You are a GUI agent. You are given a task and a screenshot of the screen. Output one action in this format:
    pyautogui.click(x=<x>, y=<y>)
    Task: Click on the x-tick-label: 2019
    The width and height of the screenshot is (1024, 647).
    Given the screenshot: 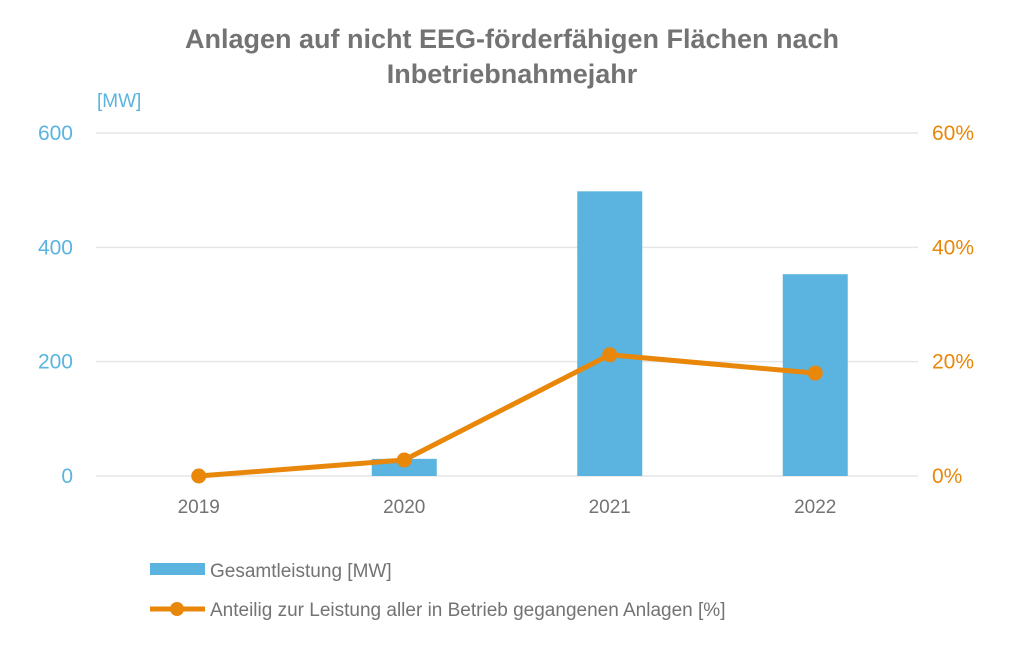 What is the action you would take?
    pyautogui.click(x=199, y=507)
    